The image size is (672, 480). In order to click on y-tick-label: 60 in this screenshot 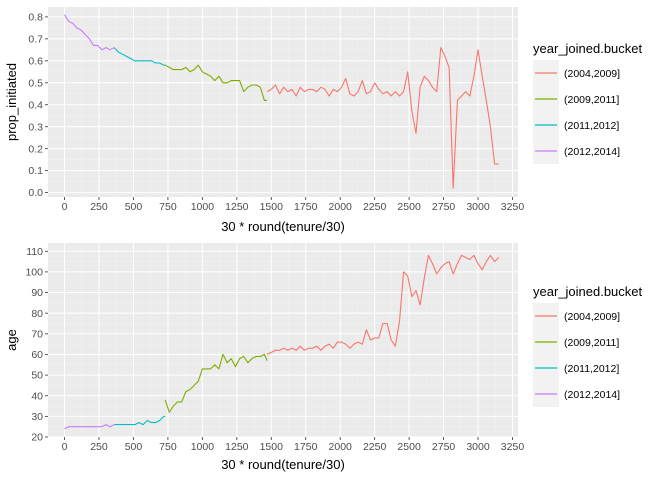, I will do `click(37, 355)`.